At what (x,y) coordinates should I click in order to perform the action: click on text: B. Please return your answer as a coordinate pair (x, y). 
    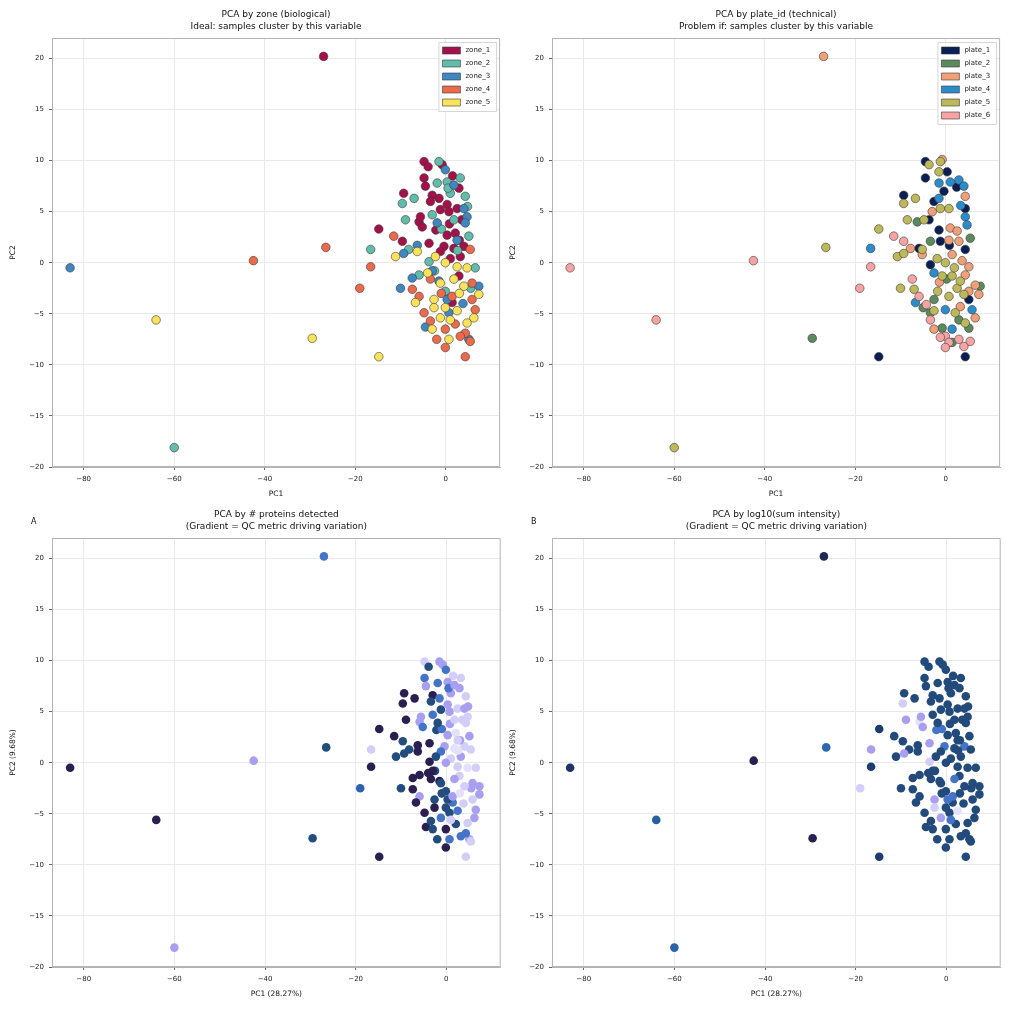
    Looking at the image, I should click on (534, 521).